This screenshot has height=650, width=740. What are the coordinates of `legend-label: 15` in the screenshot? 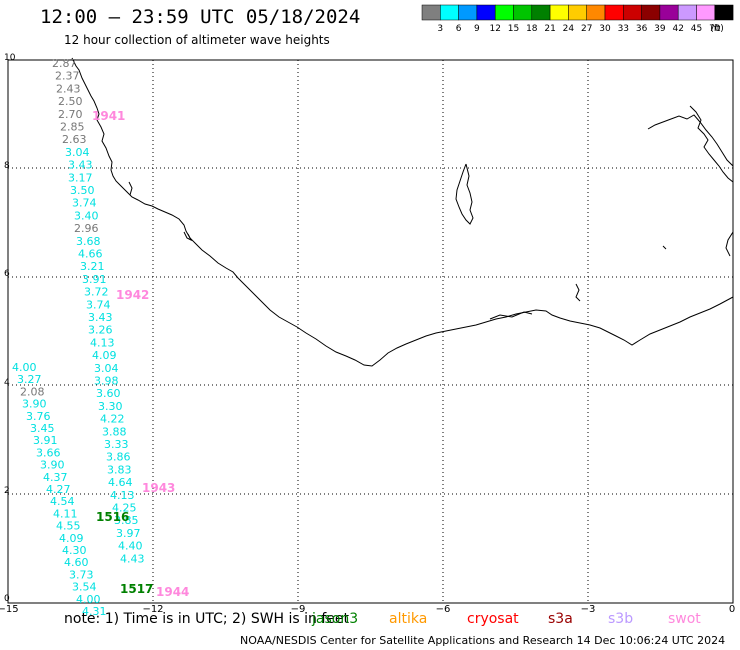 It's located at (513, 29).